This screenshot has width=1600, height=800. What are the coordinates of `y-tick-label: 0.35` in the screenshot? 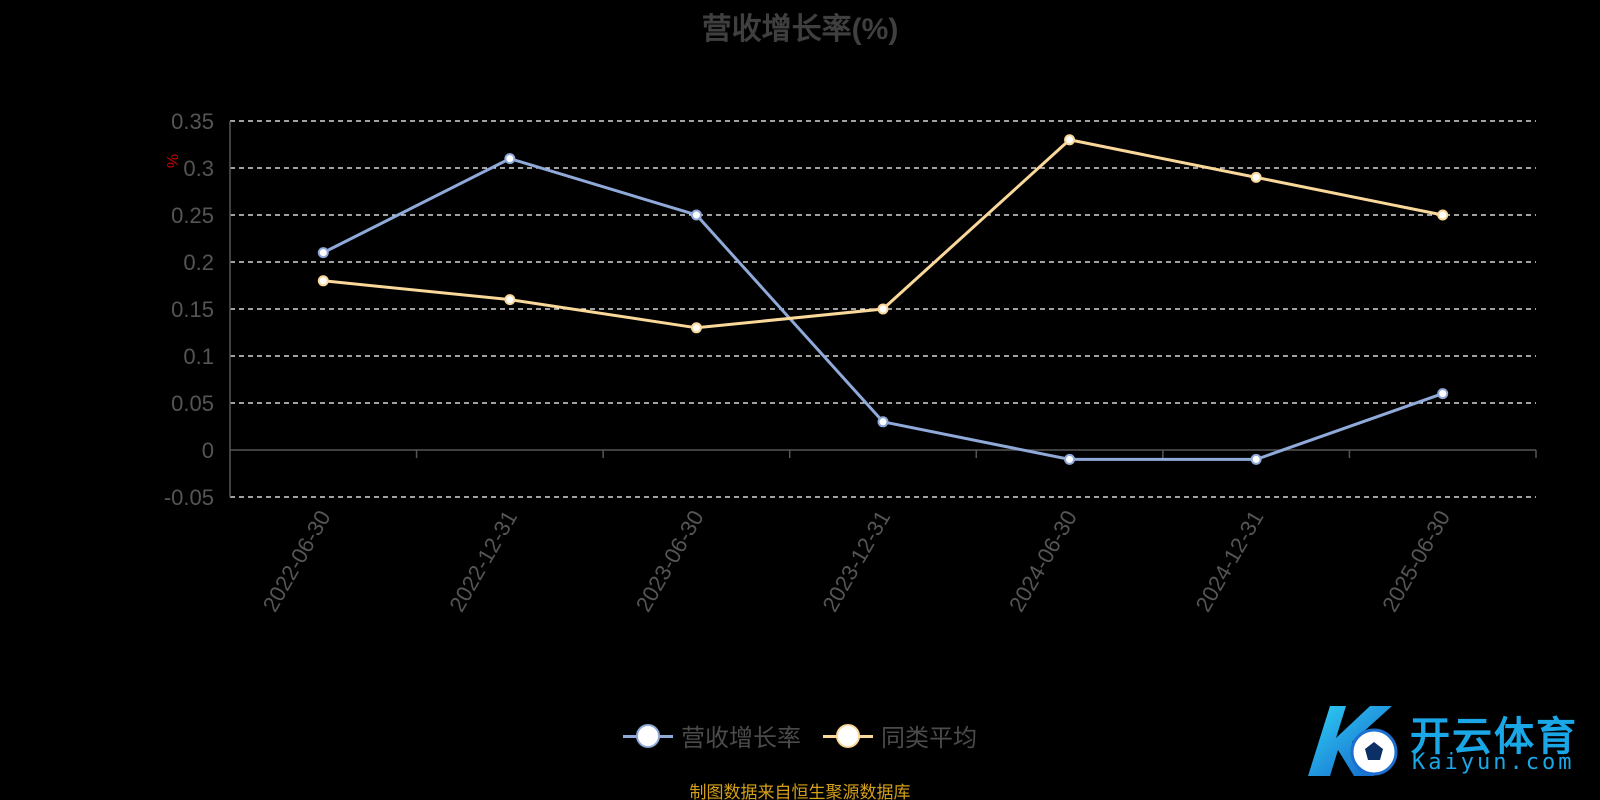 It's located at (192, 121).